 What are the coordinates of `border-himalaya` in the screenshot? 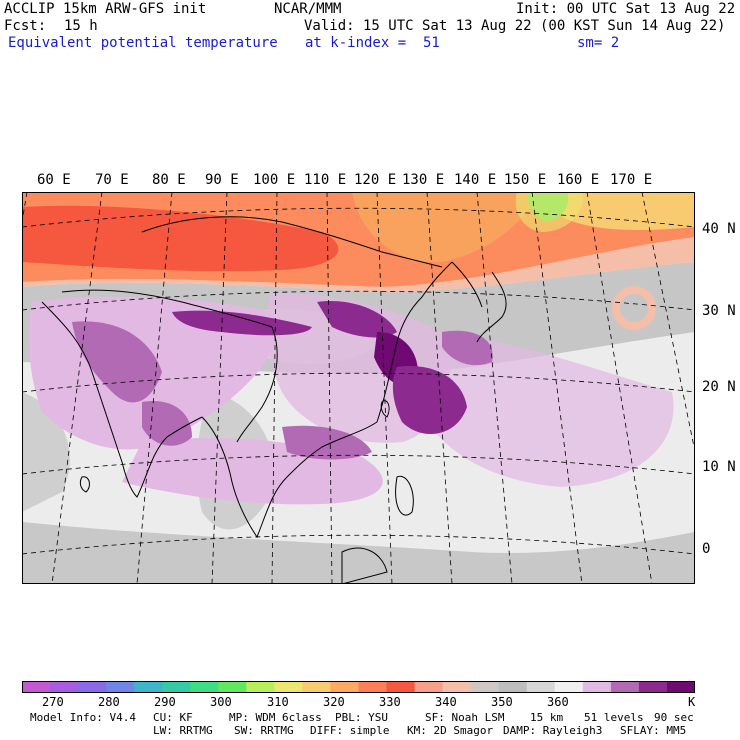 It's located at (167, 308).